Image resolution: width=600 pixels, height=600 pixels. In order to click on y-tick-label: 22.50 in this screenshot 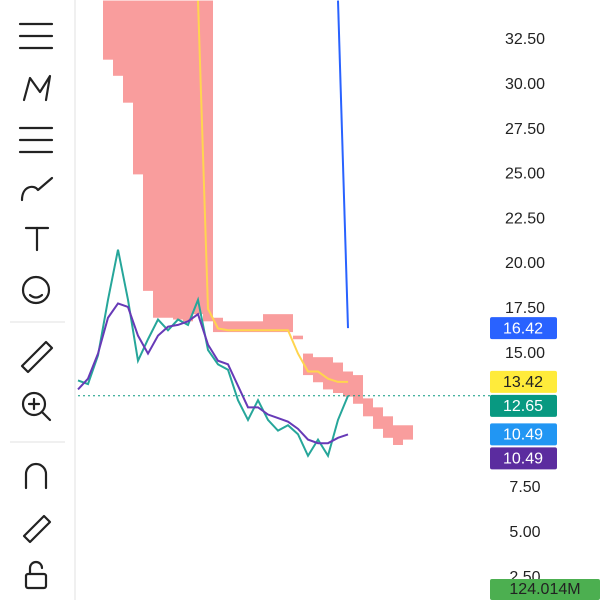, I will do `click(525, 218)`.